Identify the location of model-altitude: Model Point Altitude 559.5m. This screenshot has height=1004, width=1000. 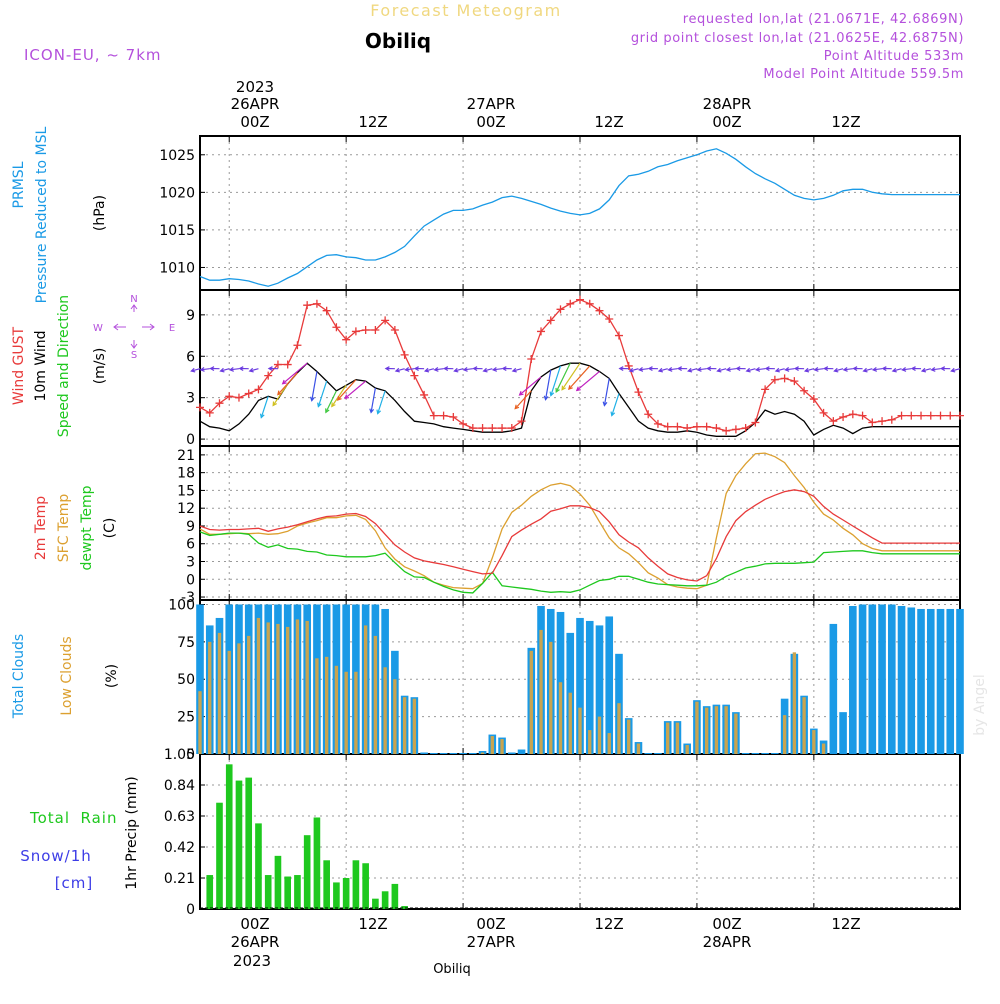
(863, 74).